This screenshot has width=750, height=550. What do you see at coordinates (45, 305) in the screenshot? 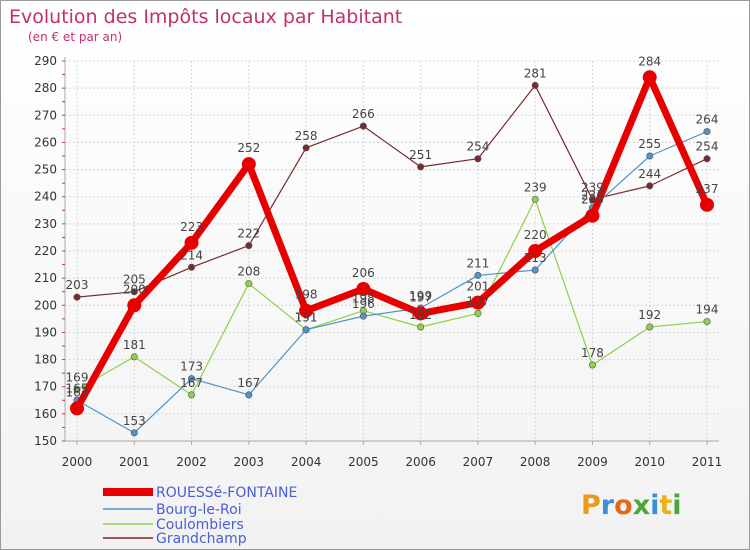
I see `y-tick-label: 200` at bounding box center [45, 305].